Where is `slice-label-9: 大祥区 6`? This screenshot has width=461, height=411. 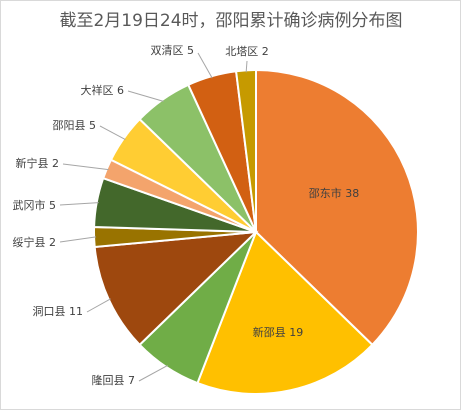 slice-label-9: 大祥区 6 is located at coordinates (103, 90).